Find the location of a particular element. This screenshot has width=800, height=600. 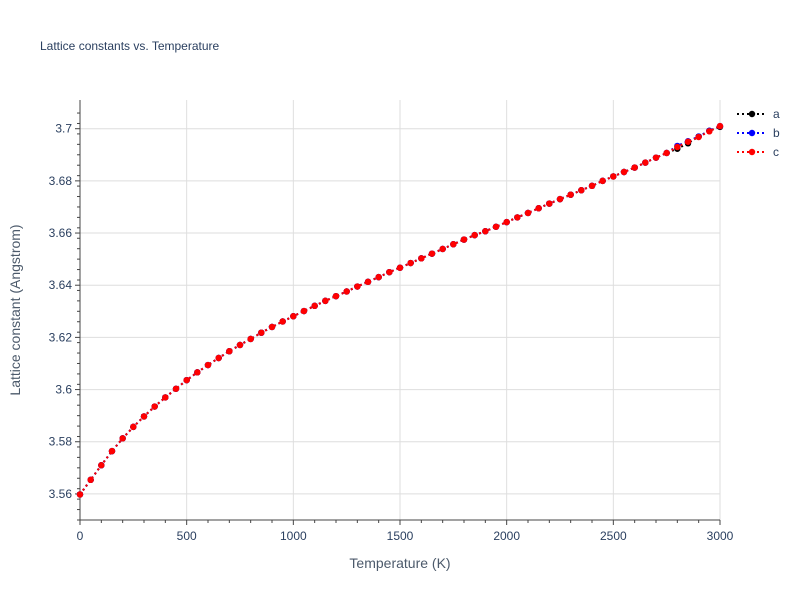

y-tick-label: 3.64 is located at coordinates (61, 285).